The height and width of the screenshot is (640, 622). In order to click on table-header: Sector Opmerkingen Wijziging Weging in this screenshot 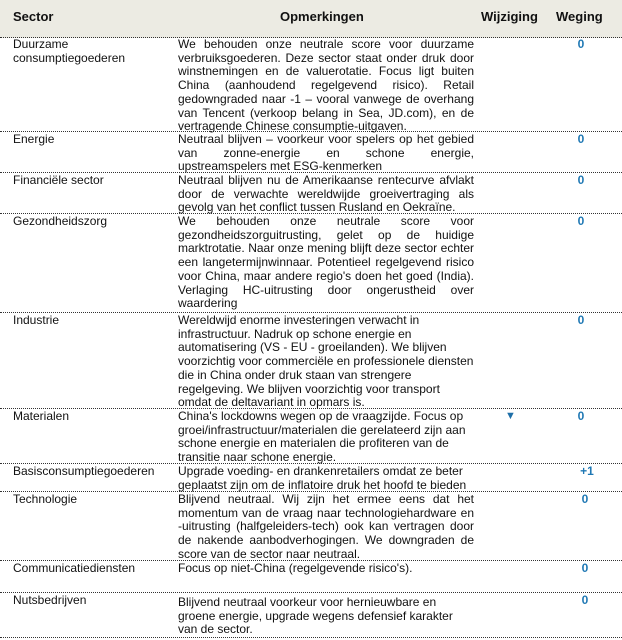, I will do `click(311, 19)`.